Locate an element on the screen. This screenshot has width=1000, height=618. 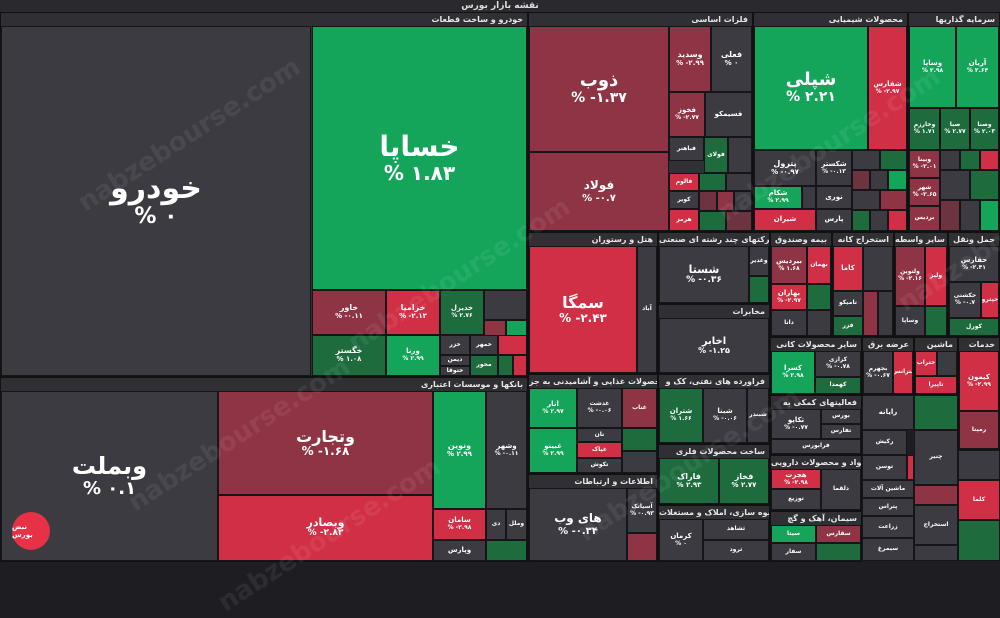
tile-sfars: سفارس is located at coordinates (838, 534).